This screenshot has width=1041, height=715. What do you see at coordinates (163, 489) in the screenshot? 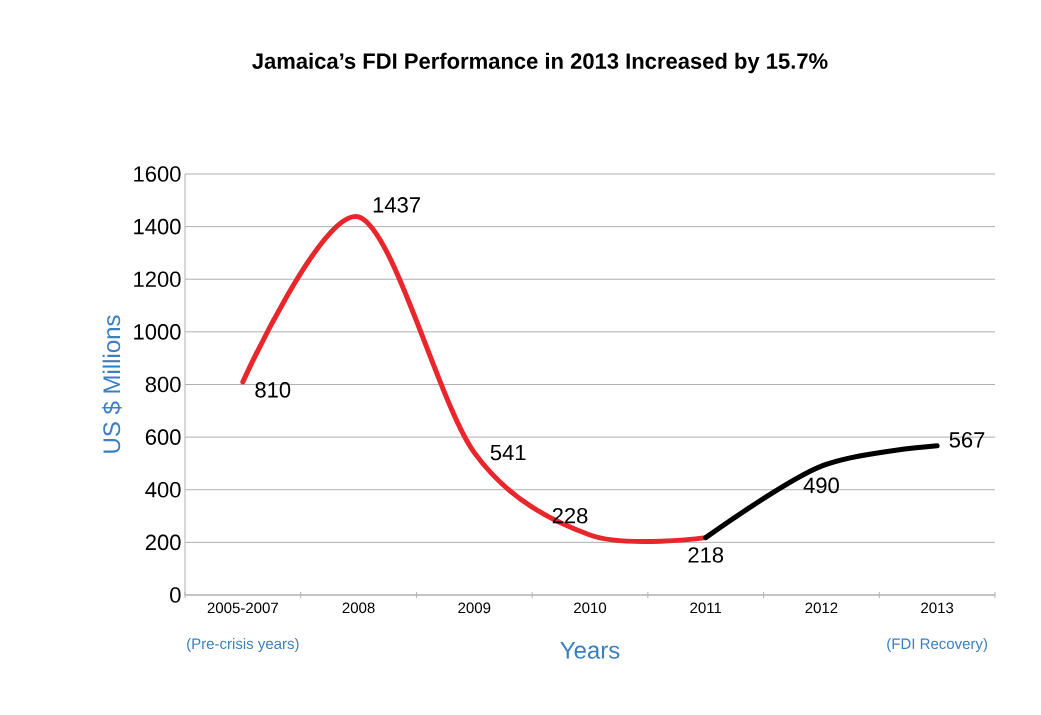
I see `y-tick-label: 400` at bounding box center [163, 489].